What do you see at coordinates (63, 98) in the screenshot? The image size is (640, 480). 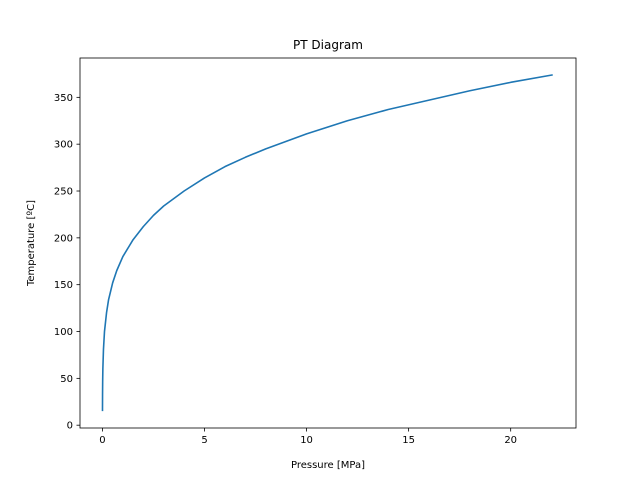 I see `y-tick-label: 350` at bounding box center [63, 98].